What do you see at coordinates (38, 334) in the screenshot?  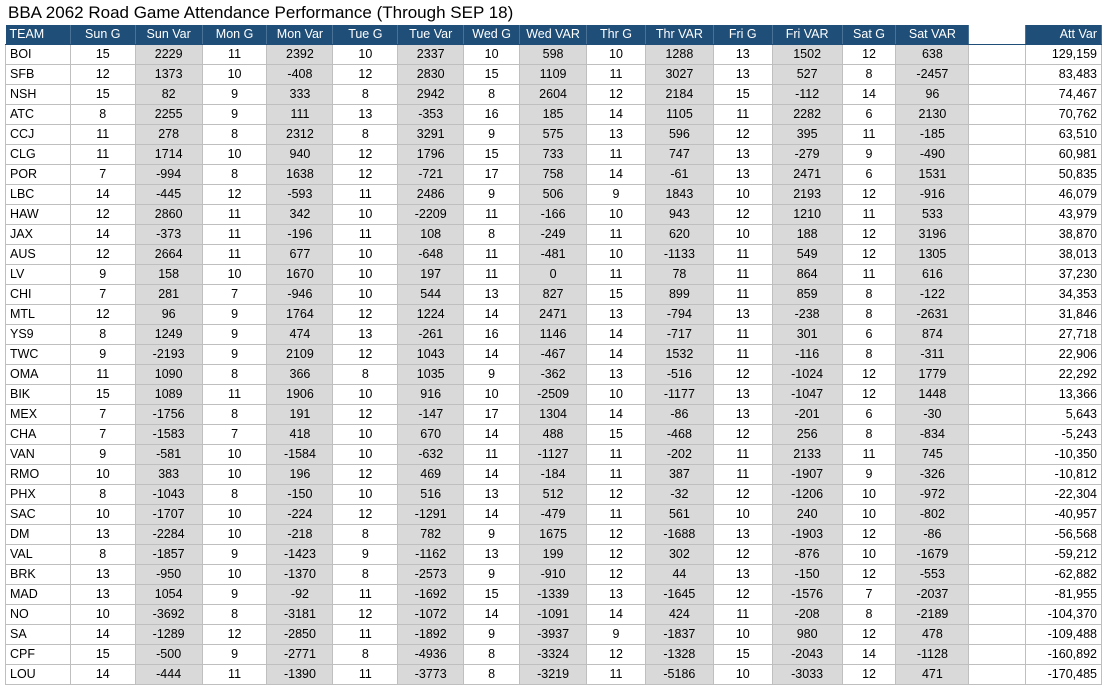 I see `team-cell: YS9` at bounding box center [38, 334].